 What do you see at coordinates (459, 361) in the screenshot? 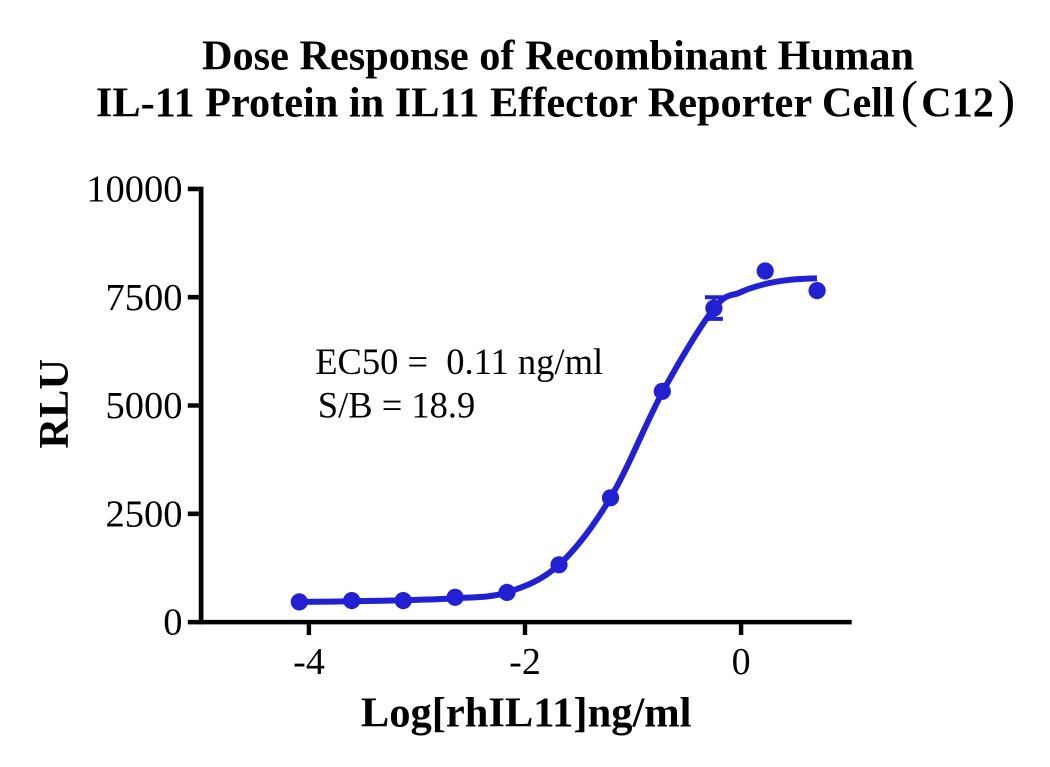
I see `svg-text: EC50 = 0.11 ng/ml` at bounding box center [459, 361].